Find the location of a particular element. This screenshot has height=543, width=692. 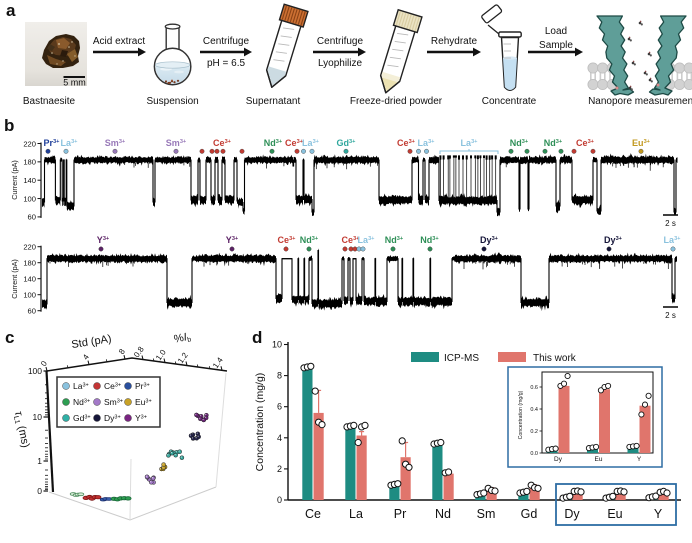

svg-text: Concentrate is located at coordinates (509, 101).